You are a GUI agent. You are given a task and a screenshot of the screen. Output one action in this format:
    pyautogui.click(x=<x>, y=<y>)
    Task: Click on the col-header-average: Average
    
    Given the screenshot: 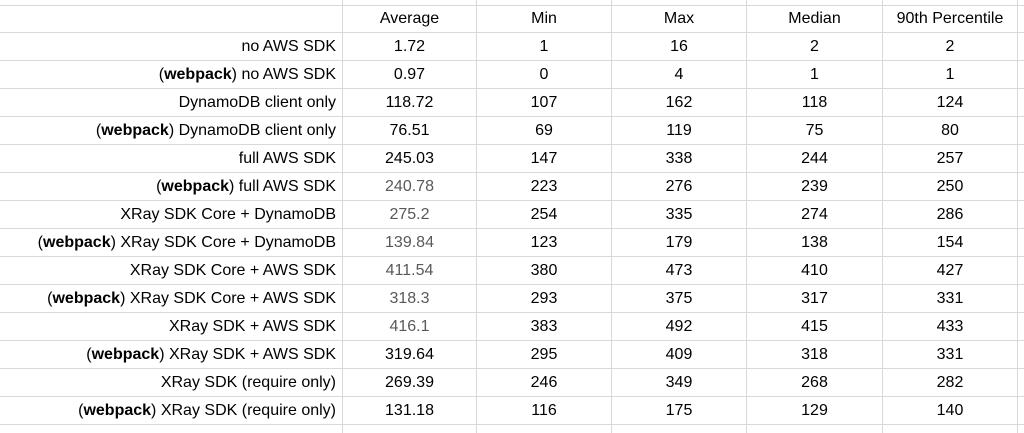 What is the action you would take?
    pyautogui.click(x=410, y=19)
    